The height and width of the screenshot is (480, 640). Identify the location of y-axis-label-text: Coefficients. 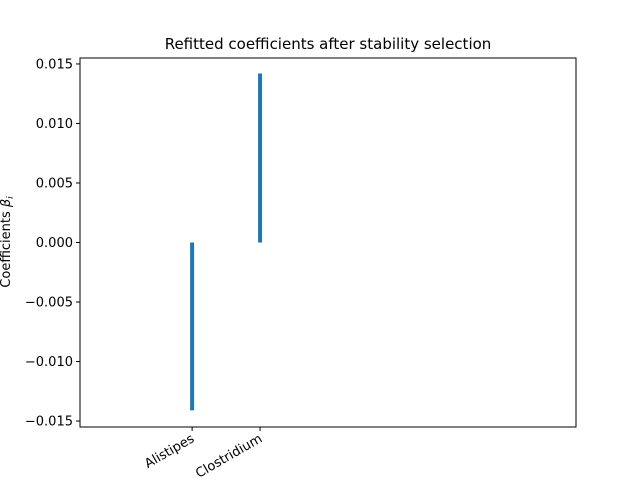
(7, 249).